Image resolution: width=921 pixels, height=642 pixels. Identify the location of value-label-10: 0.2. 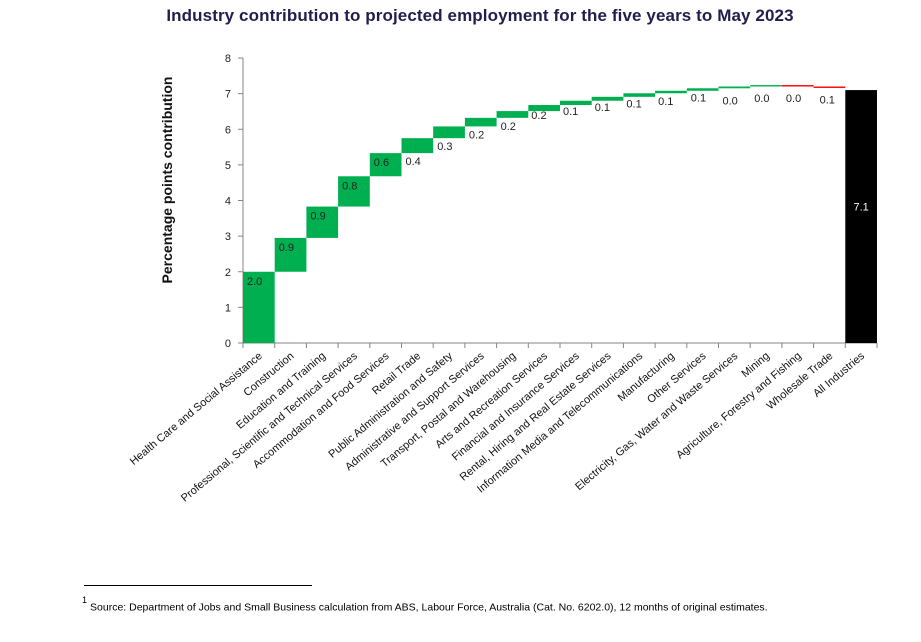
(538, 116).